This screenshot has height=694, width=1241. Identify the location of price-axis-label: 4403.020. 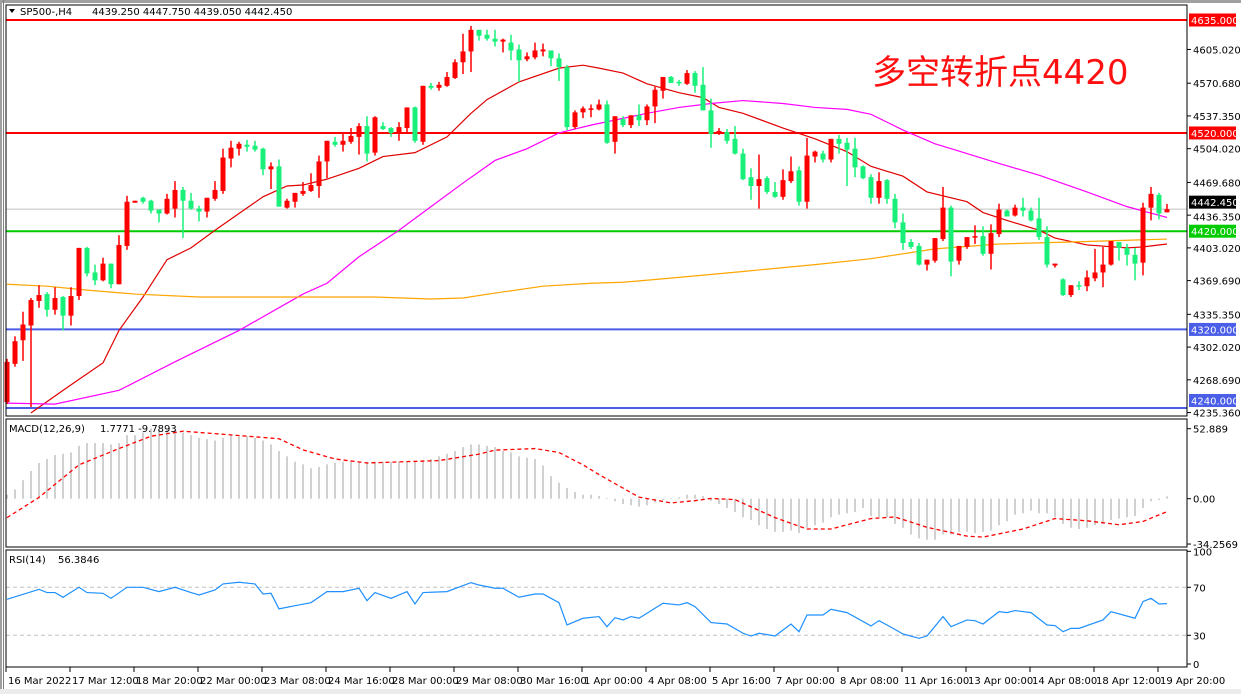
(1217, 249).